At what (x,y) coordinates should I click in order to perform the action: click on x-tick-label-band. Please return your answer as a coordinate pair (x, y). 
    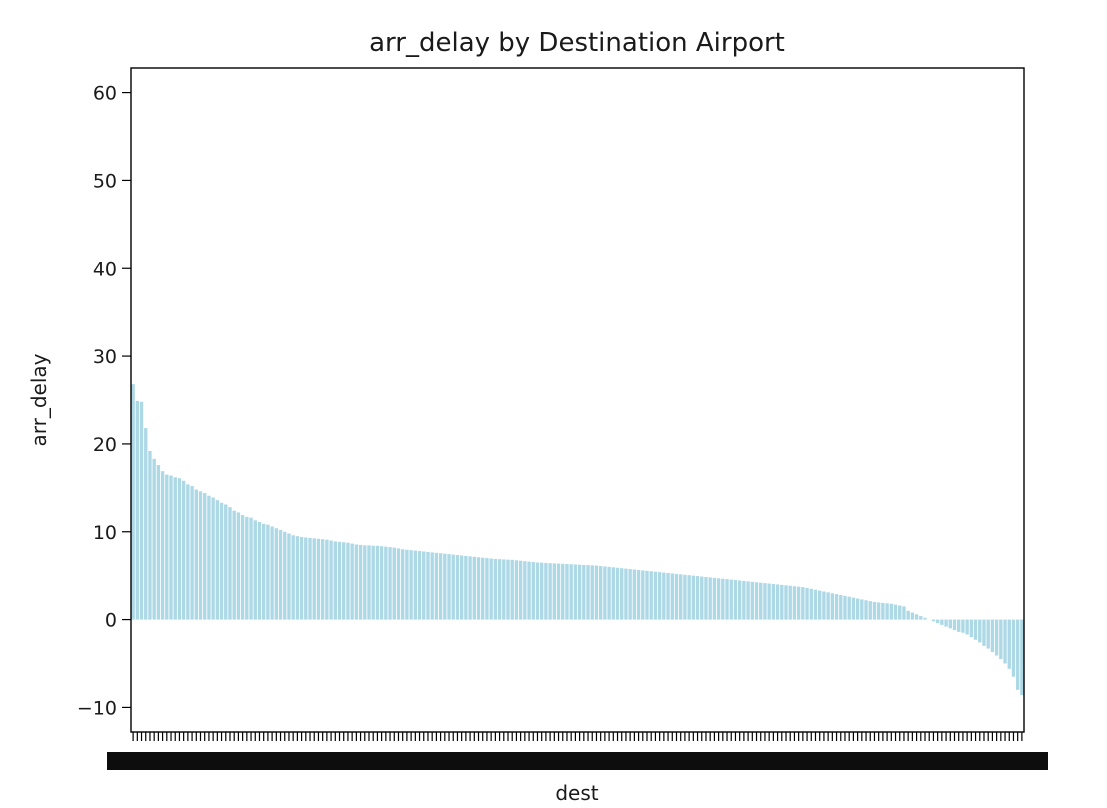
    Looking at the image, I should click on (577, 761).